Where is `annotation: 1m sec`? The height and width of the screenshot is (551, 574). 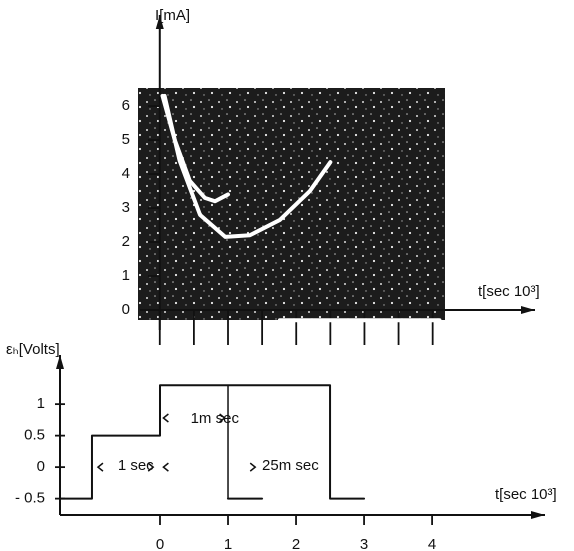 annotation: 1m sec is located at coordinates (215, 418).